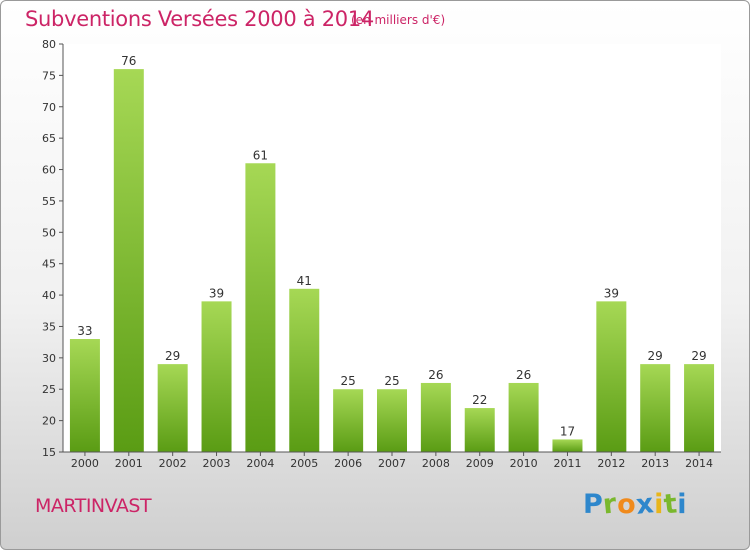 Image resolution: width=750 pixels, height=550 pixels. Describe the element at coordinates (655, 408) in the screenshot. I see `bar-2013` at that location.